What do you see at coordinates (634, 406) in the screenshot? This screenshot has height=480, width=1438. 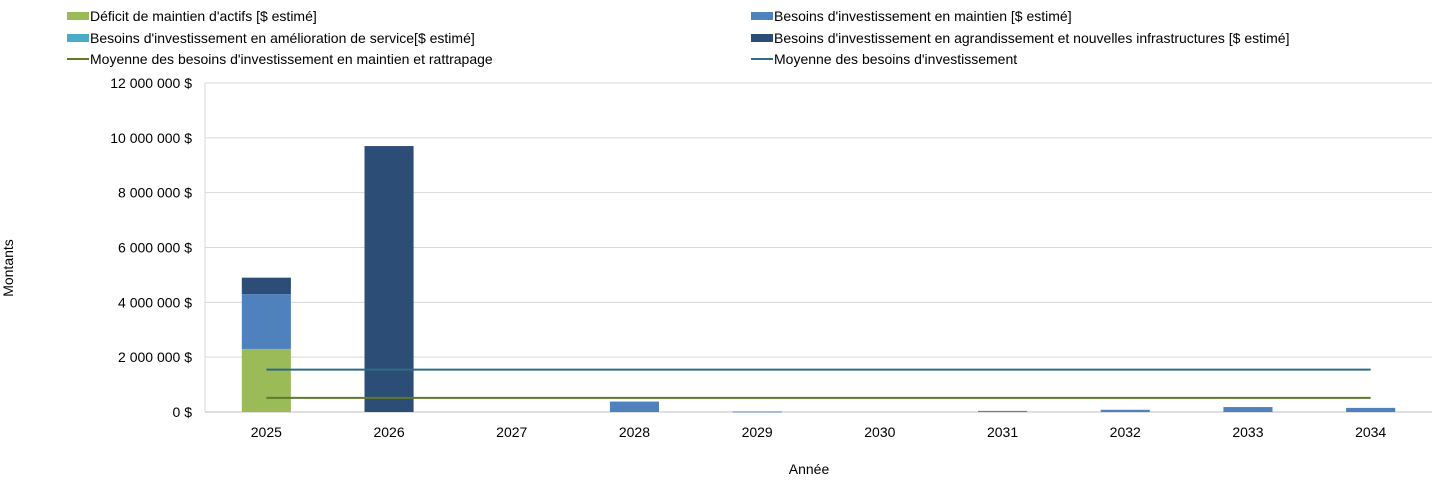 I see `bar-segment-2028-s1` at bounding box center [634, 406].